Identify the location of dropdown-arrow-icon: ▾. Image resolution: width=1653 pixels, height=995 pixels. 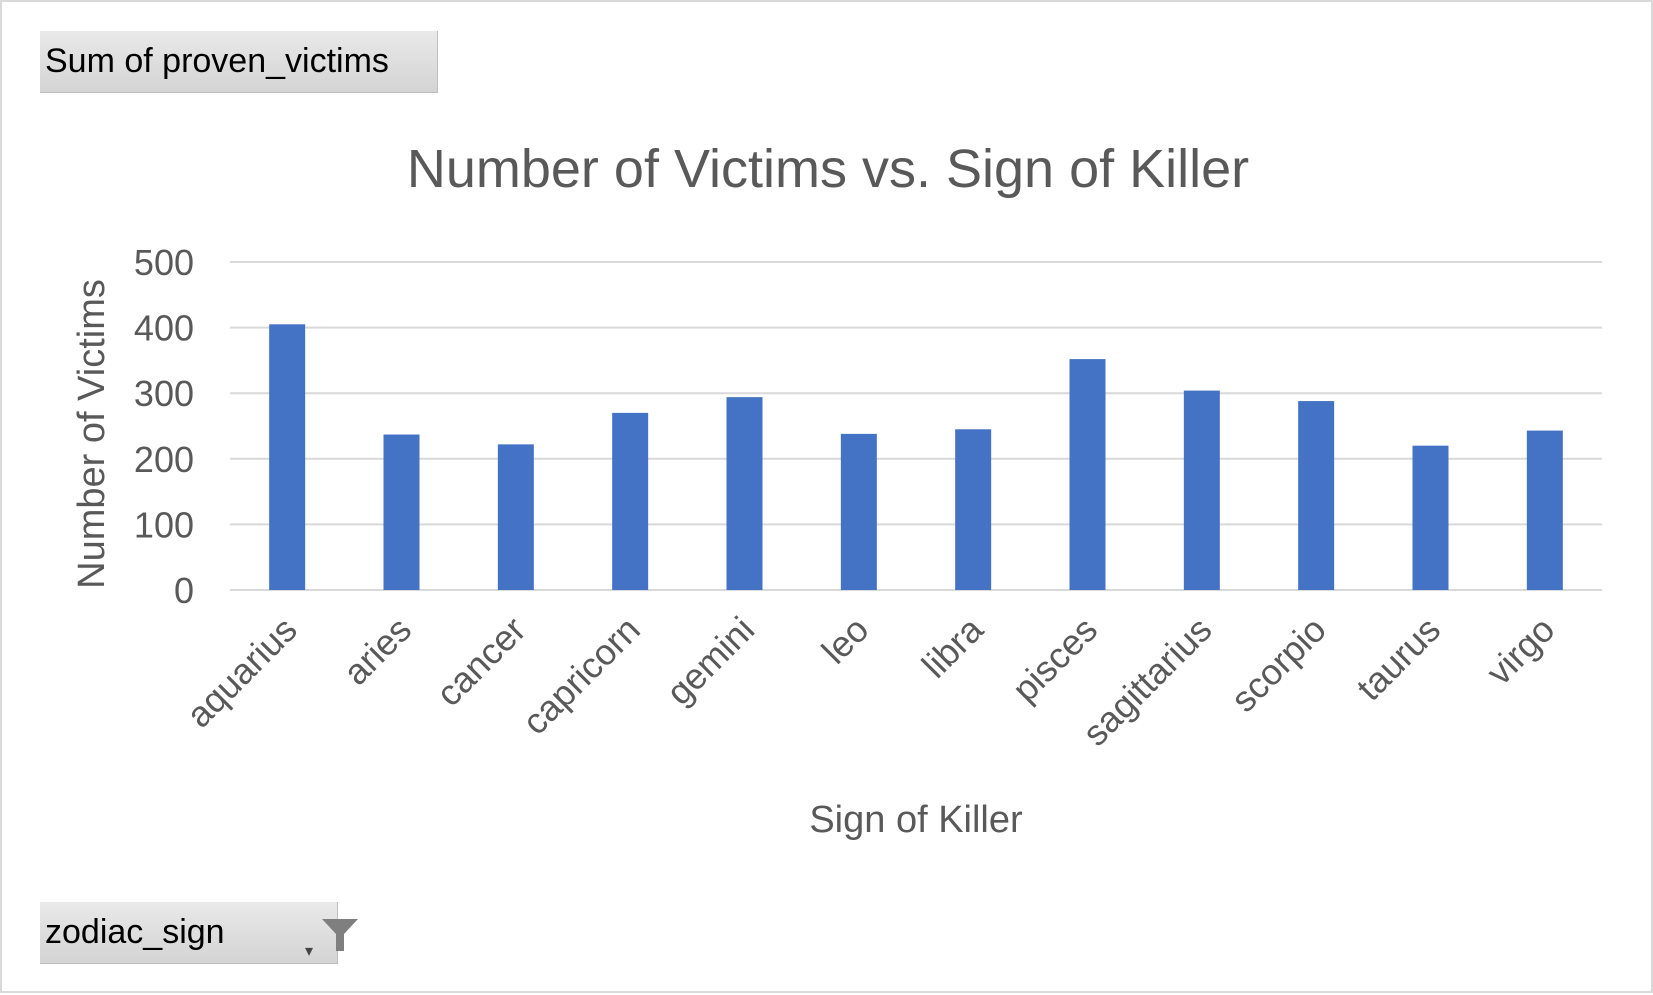
(309, 951).